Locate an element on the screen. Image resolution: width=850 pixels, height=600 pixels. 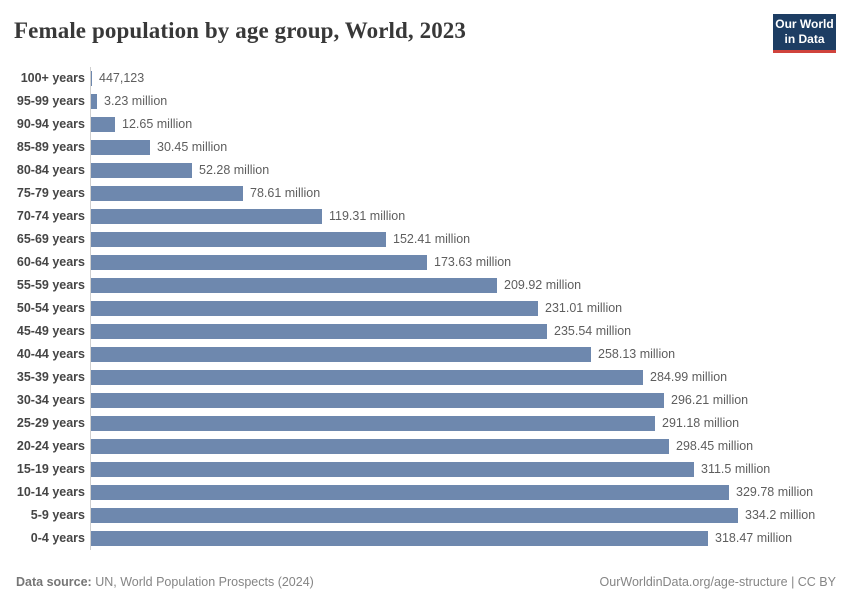
bar-row: 80-84 years 52.28 million is located at coordinates (425, 170).